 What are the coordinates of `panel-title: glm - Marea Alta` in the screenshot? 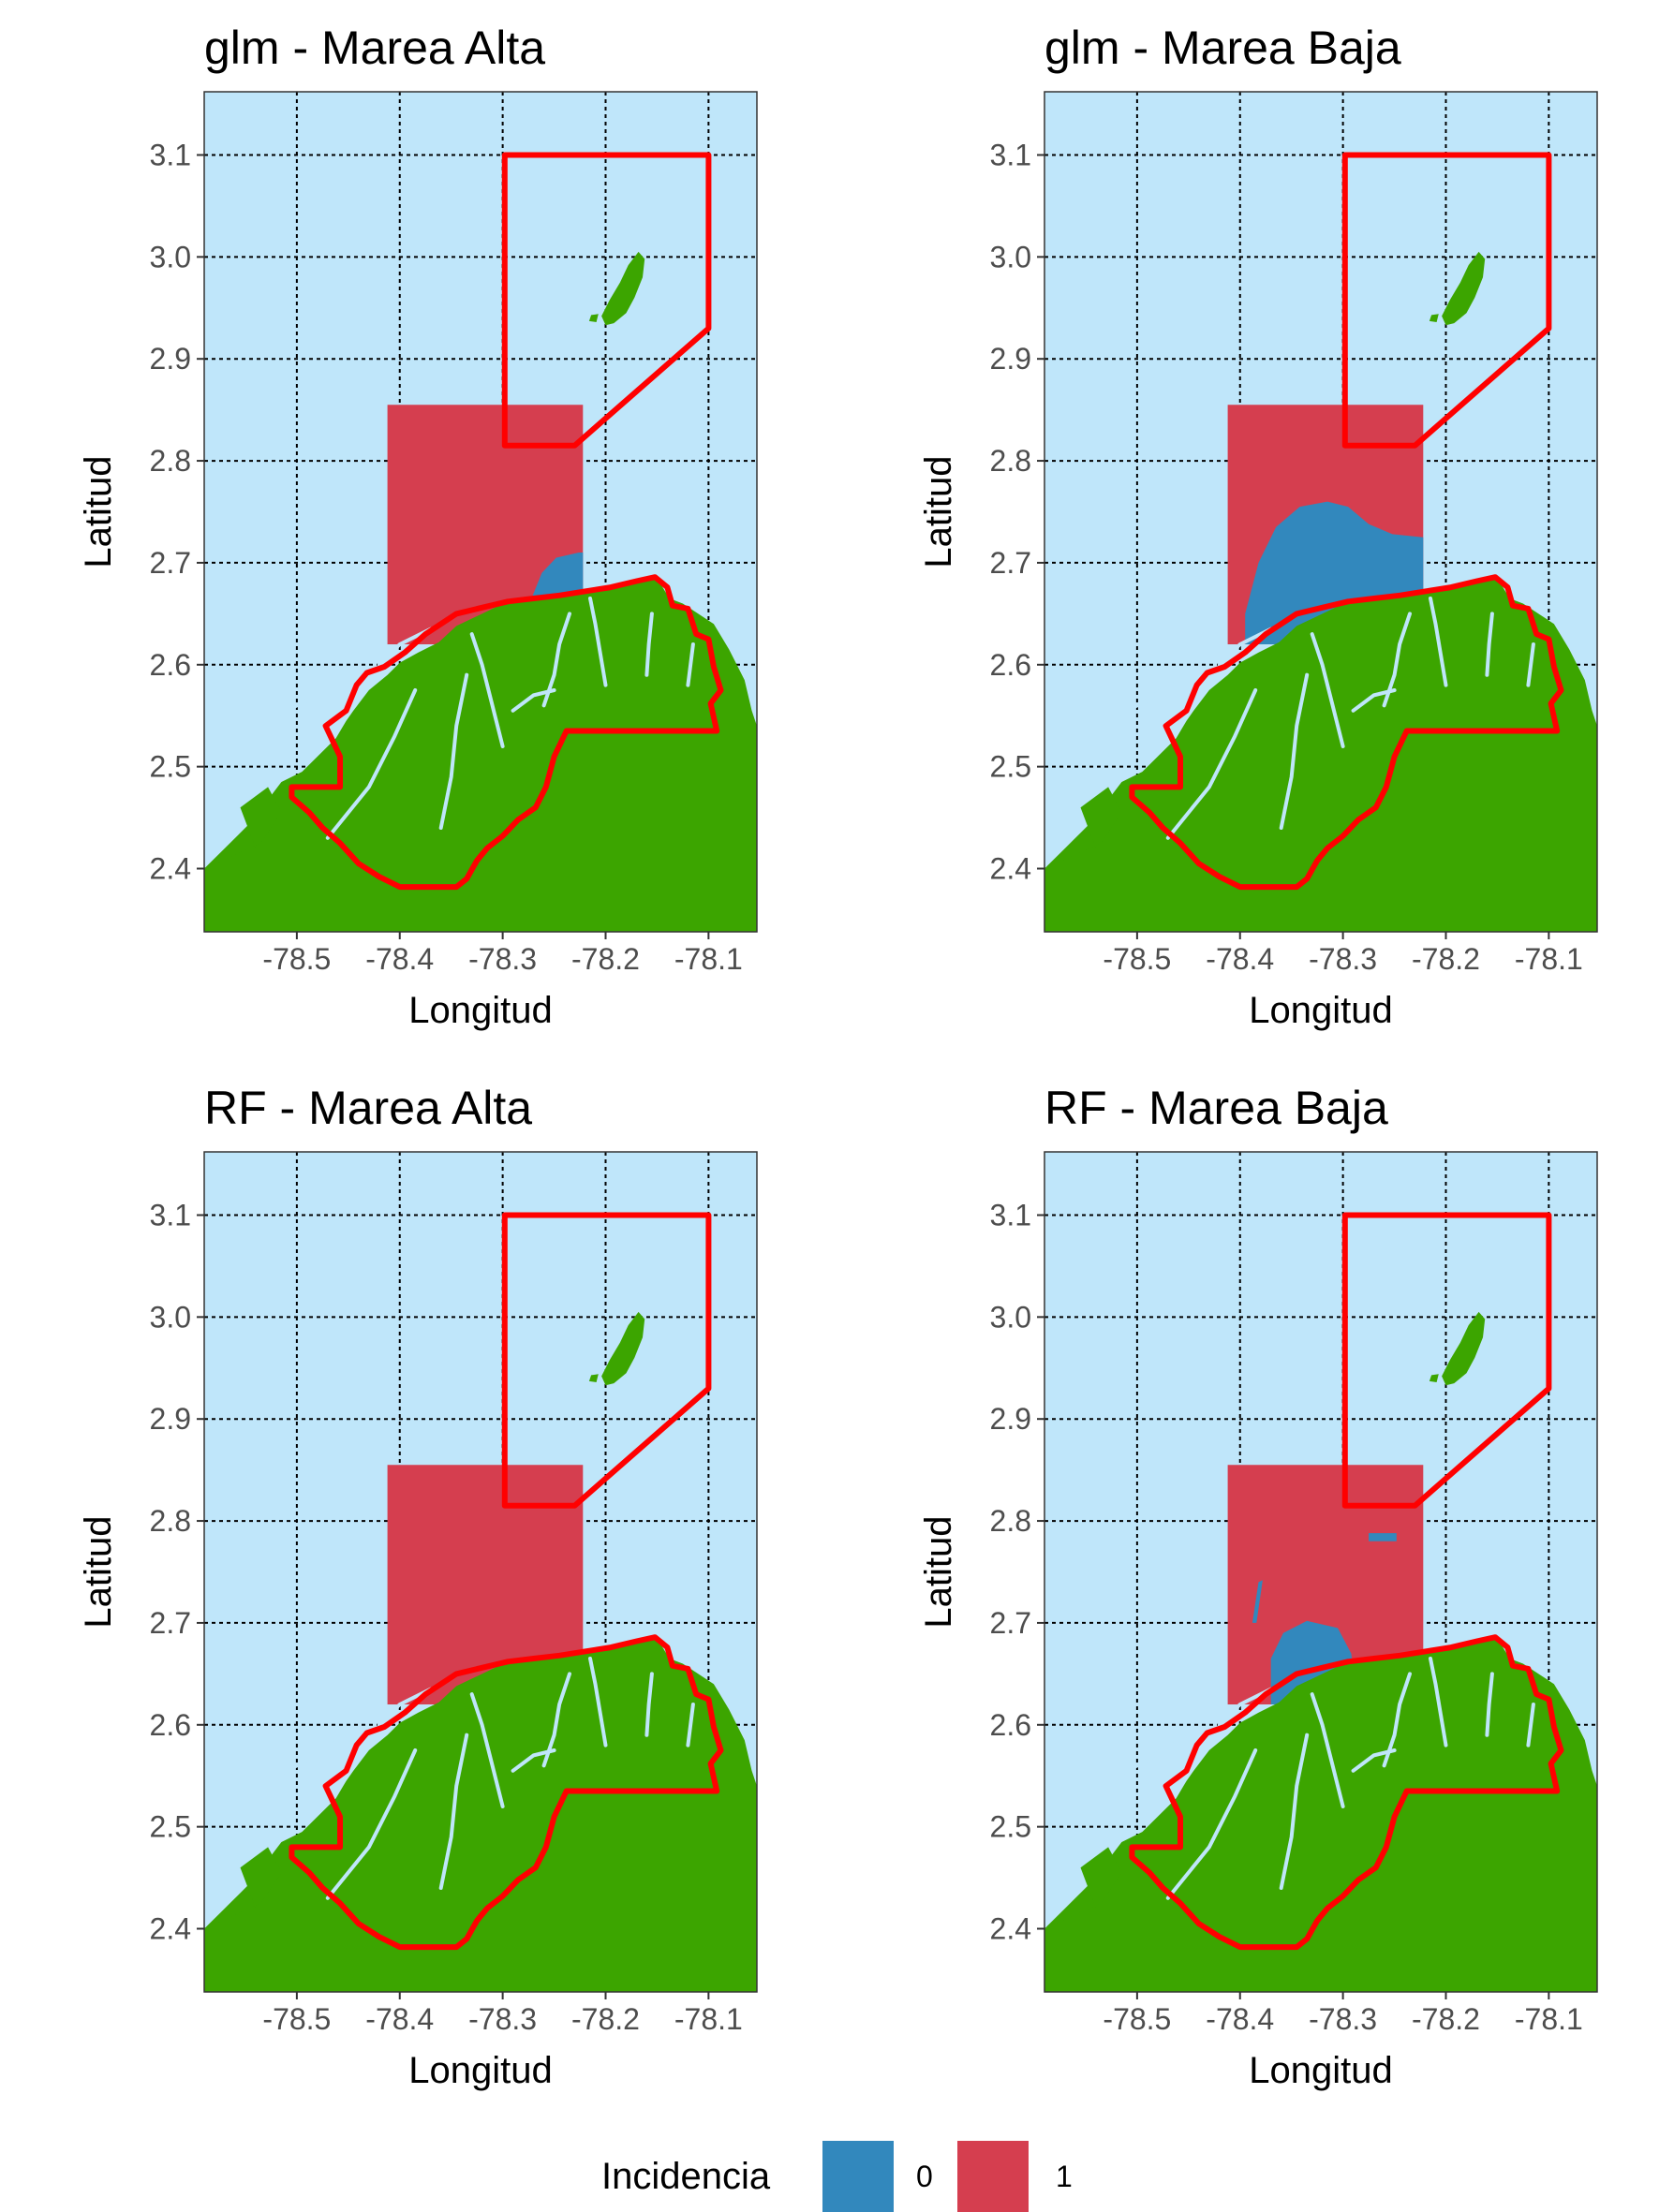 It's located at (374, 48).